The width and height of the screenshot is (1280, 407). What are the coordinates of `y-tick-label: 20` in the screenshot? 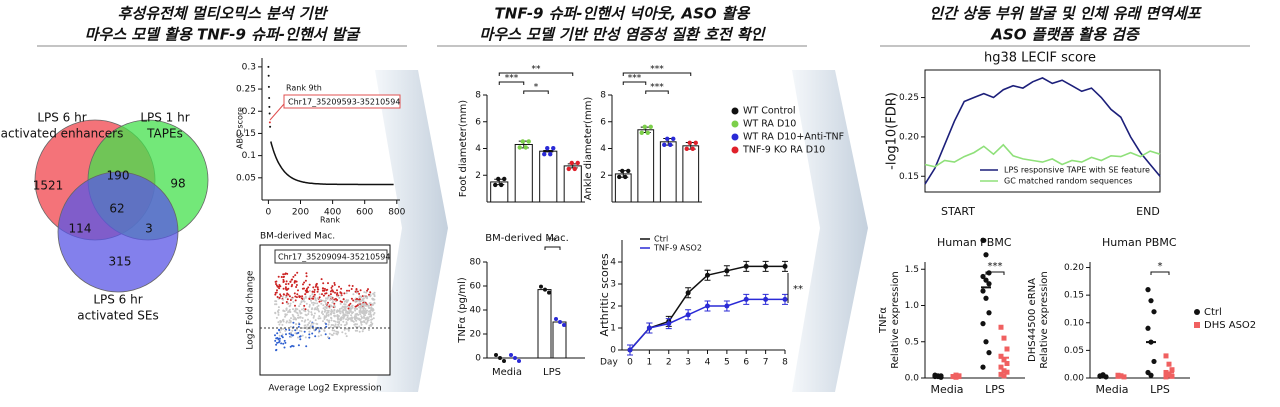 It's located at (476, 335).